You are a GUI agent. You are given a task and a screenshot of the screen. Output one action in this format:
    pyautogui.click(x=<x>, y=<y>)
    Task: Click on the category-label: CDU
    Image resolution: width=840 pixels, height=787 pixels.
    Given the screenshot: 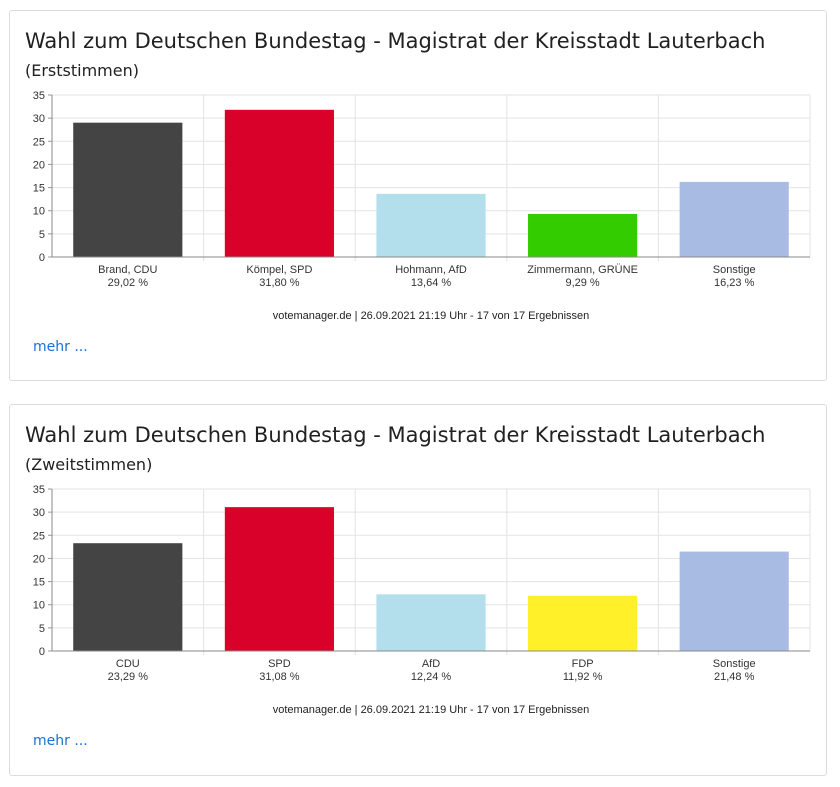 What is the action you would take?
    pyautogui.click(x=128, y=664)
    